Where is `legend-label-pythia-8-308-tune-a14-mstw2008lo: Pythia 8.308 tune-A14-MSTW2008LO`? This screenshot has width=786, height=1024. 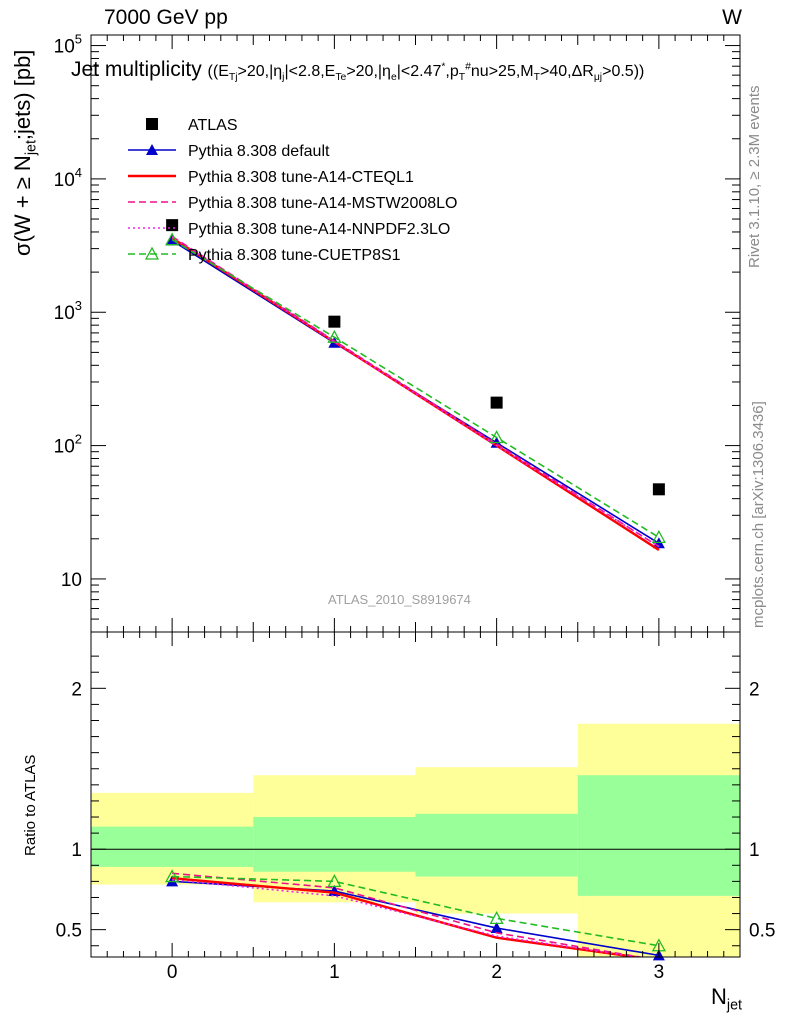
legend-label-pythia-8-308-tune-a14-mstw2008lo: Pythia 8.308 tune-A14-MSTW2008LO is located at coordinates (322, 203).